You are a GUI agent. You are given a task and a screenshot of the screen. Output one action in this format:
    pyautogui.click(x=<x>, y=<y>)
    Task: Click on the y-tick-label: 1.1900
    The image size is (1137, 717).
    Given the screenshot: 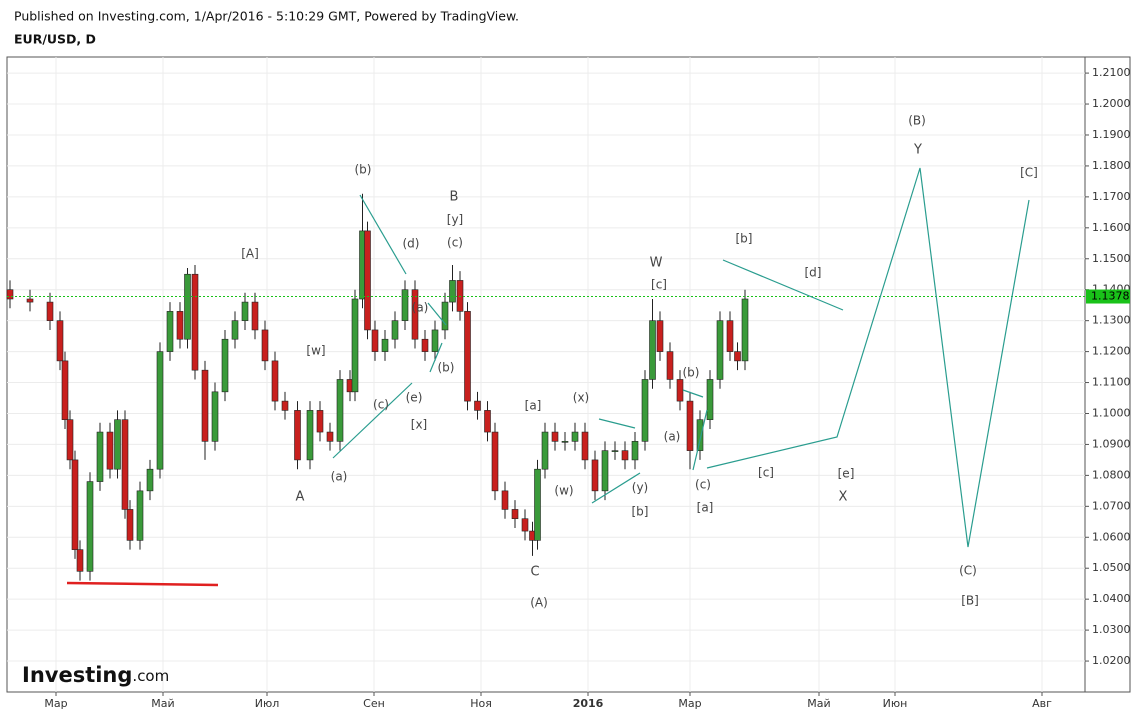 What is the action you would take?
    pyautogui.click(x=1111, y=134)
    